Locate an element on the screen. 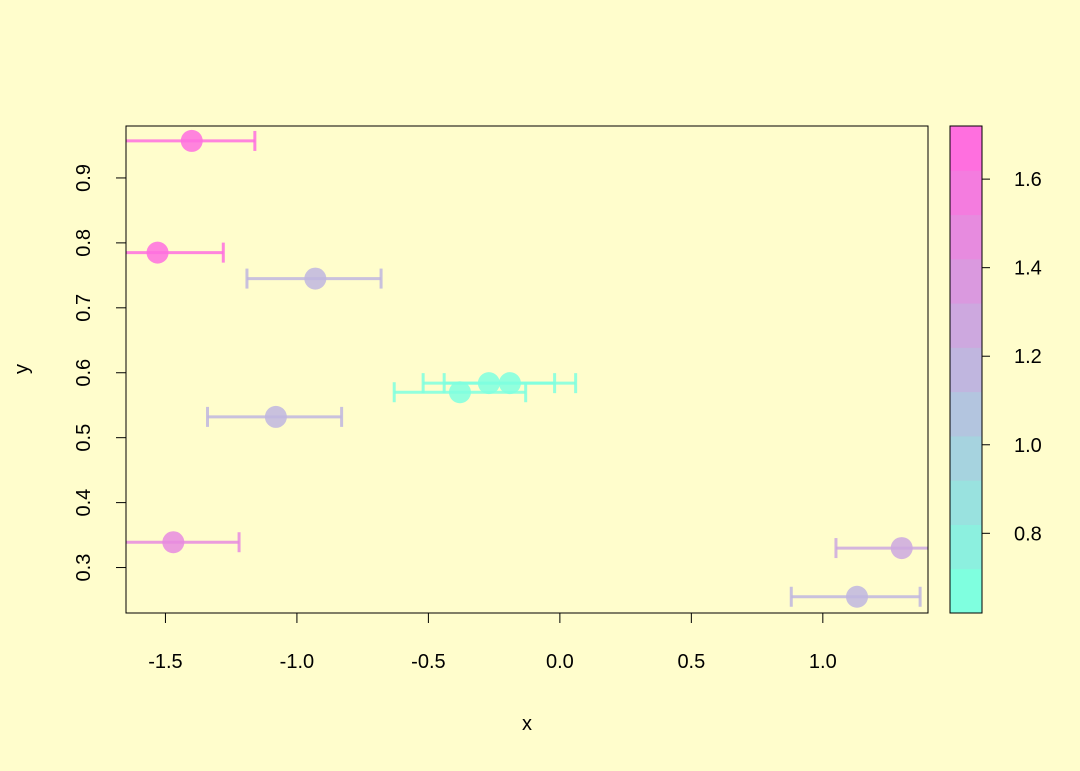  colorbar is located at coordinates (966, 370).